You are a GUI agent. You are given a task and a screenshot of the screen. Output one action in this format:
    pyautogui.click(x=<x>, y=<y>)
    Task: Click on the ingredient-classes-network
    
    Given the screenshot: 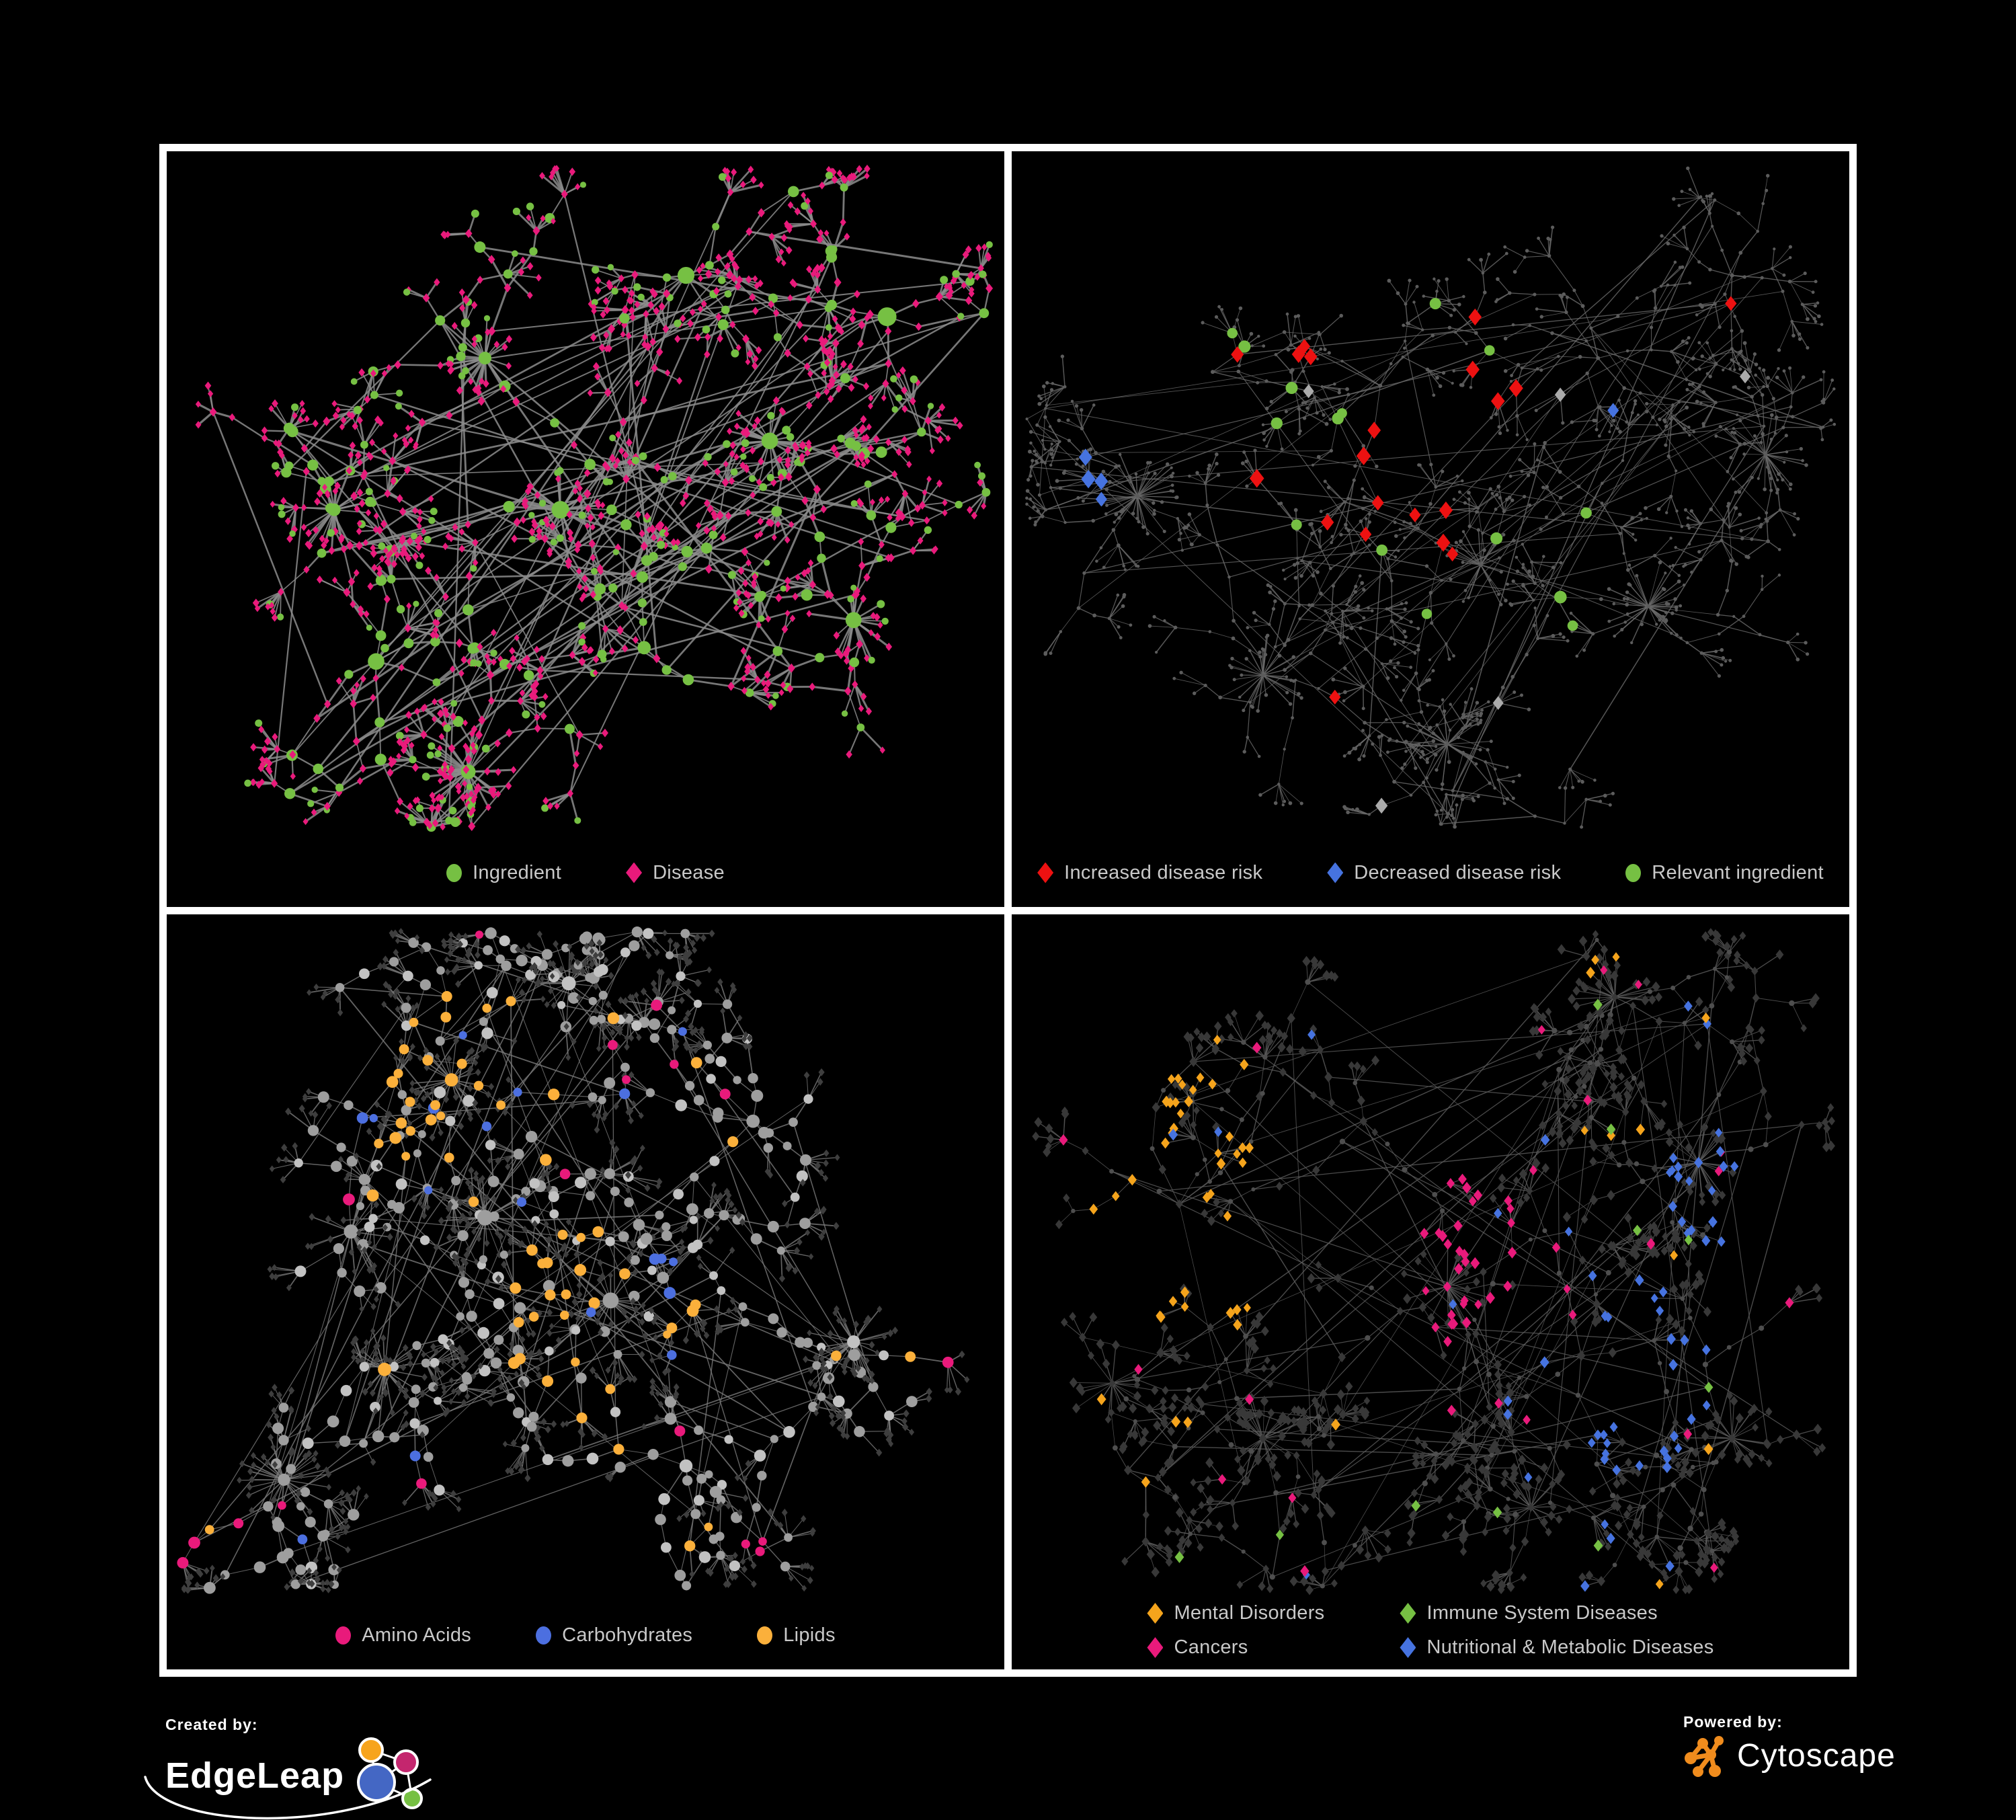 What is the action you would take?
    pyautogui.click(x=573, y=1260)
    